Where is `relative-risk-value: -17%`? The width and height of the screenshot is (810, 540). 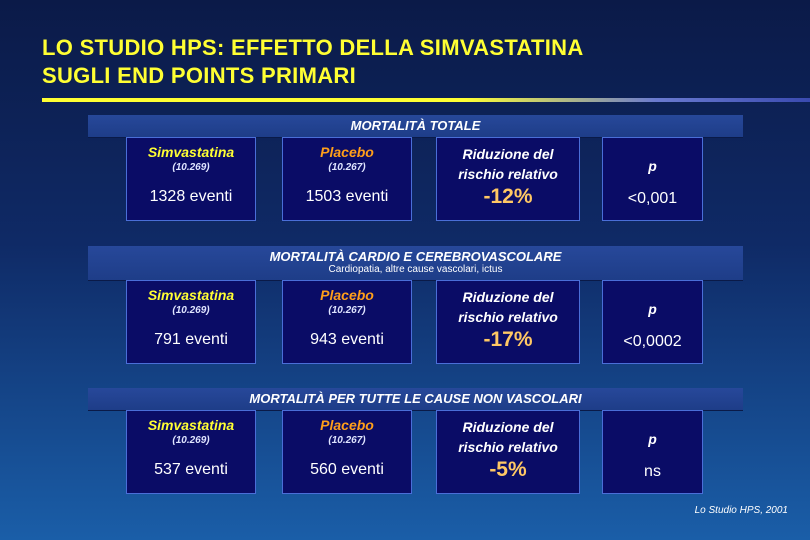 relative-risk-value: -17% is located at coordinates (508, 339).